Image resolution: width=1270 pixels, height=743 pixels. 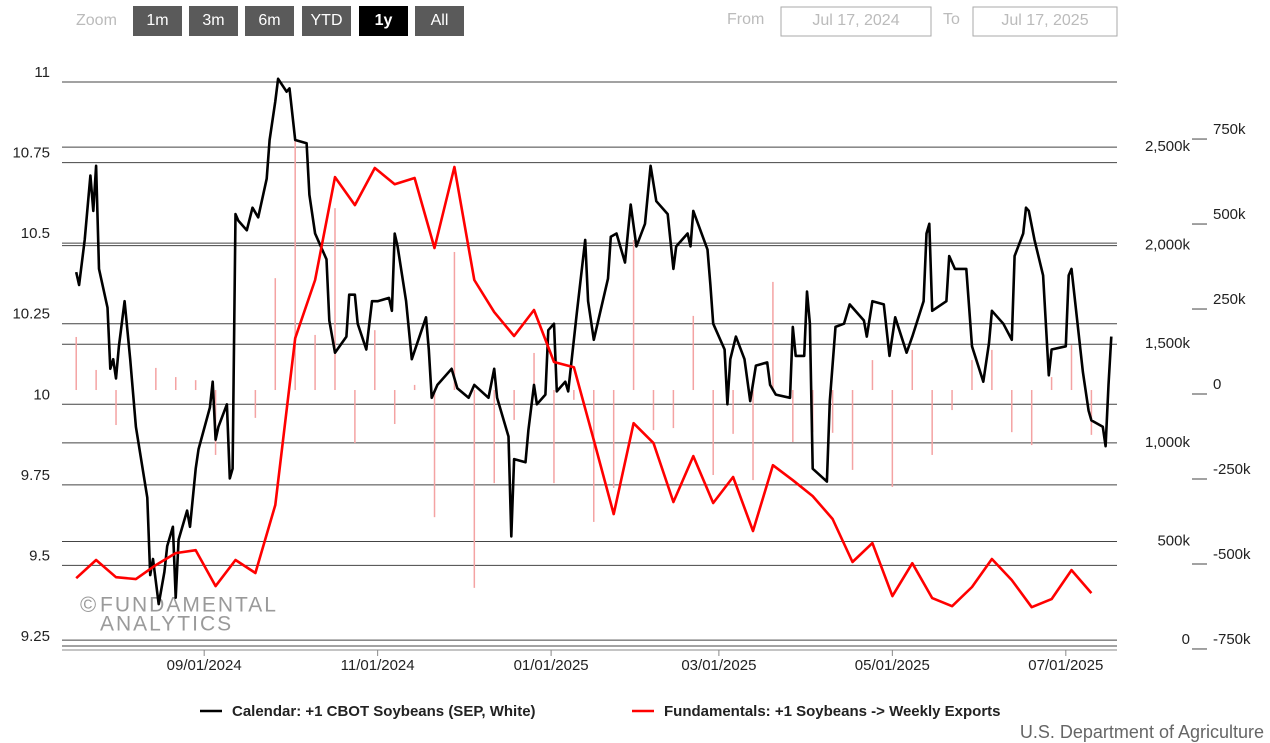 I want to click on zoom-button-label: 1y, so click(x=384, y=20).